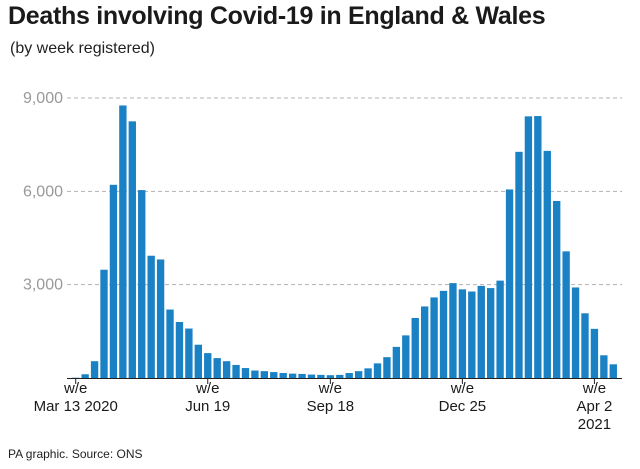 The image size is (640, 469). Describe the element at coordinates (463, 397) in the screenshot. I see `x-tick-label: w/e Dec 25` at that location.